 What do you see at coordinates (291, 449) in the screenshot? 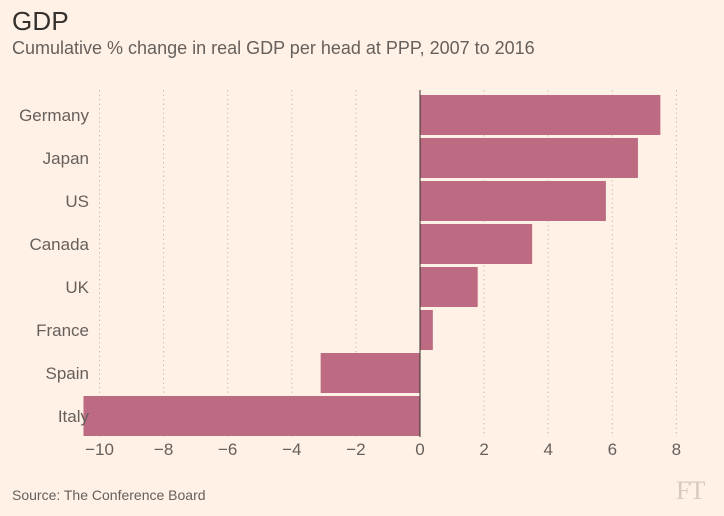
I see `x-tick-label: −4` at bounding box center [291, 449].